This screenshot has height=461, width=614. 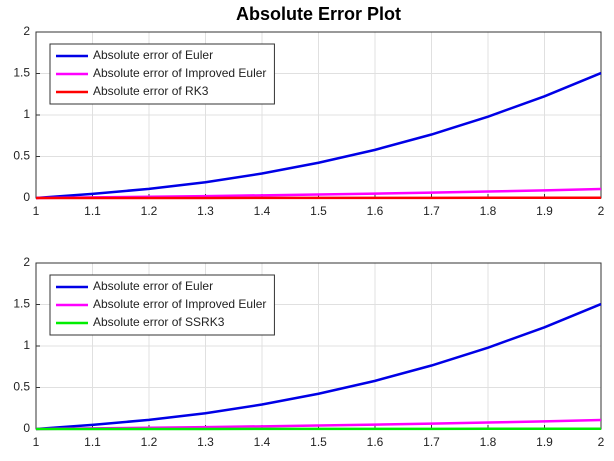 What do you see at coordinates (151, 91) in the screenshot?
I see `legend-label: Absolute error of RK3` at bounding box center [151, 91].